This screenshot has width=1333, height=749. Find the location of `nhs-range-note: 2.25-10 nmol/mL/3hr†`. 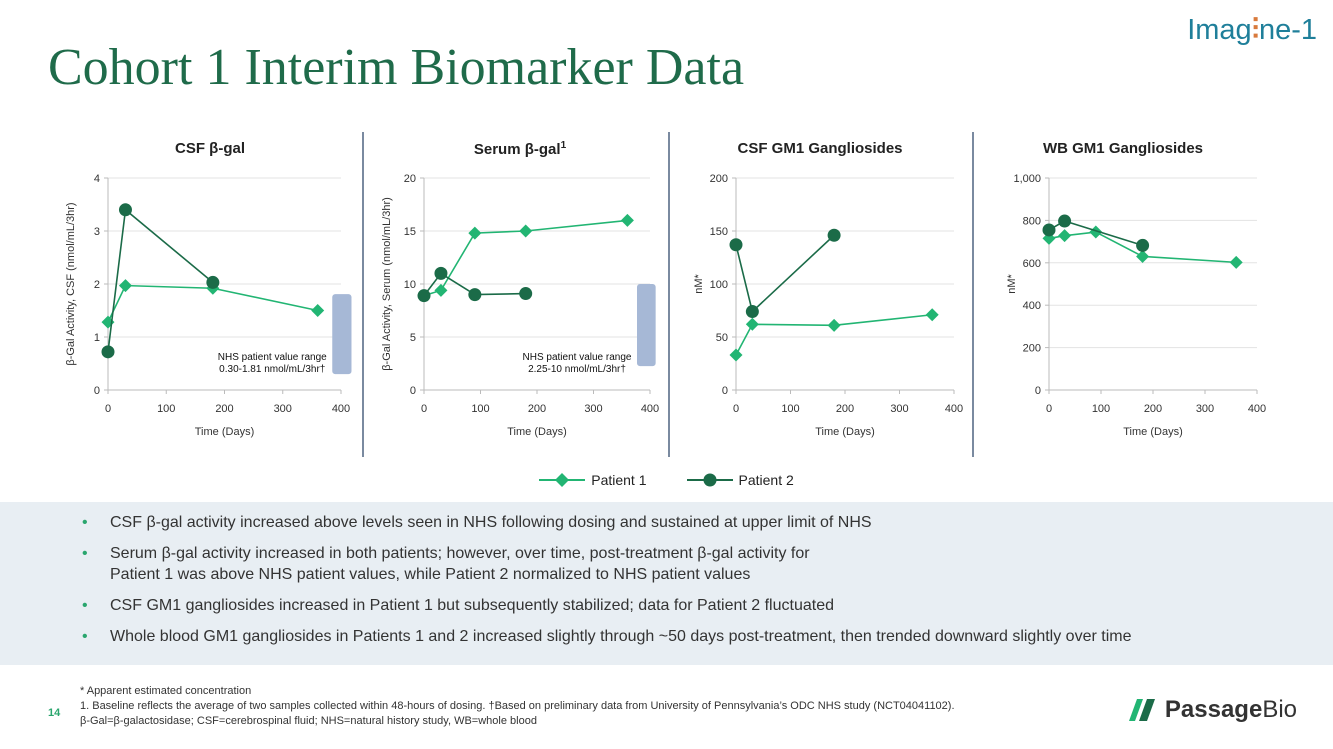

nhs-range-note: 2.25-10 nmol/mL/3hr† is located at coordinates (577, 369).